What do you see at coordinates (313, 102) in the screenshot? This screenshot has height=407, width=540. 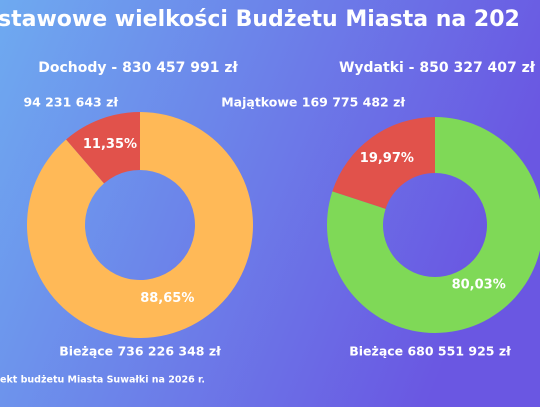 I see `category-label: Majątkowe 169 775 482 zł` at bounding box center [313, 102].